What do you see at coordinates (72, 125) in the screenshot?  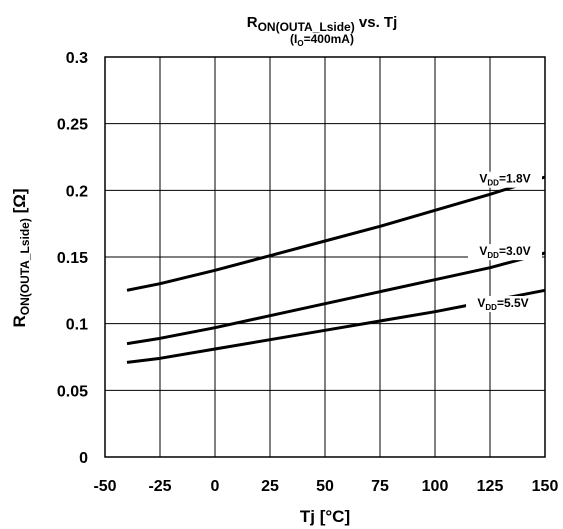 I see `y-tick-label: 0.25` at bounding box center [72, 125].